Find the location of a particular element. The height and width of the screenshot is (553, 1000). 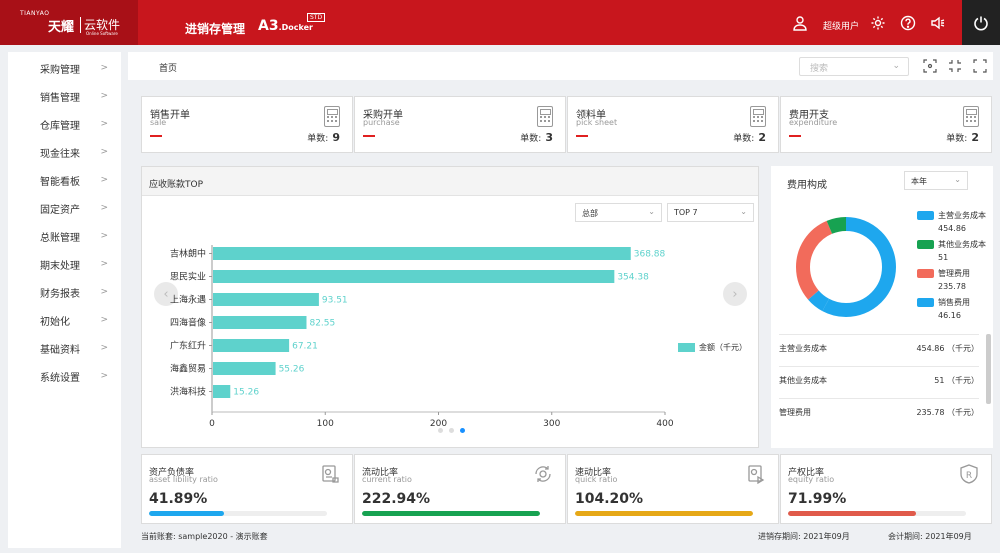

carousel-dots is located at coordinates (451, 430).